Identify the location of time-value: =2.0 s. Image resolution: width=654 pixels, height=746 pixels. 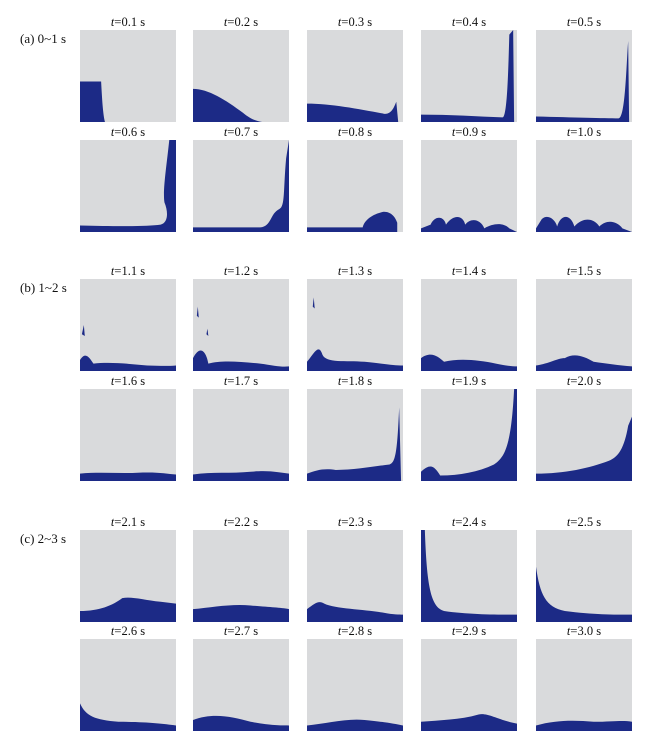
(586, 381).